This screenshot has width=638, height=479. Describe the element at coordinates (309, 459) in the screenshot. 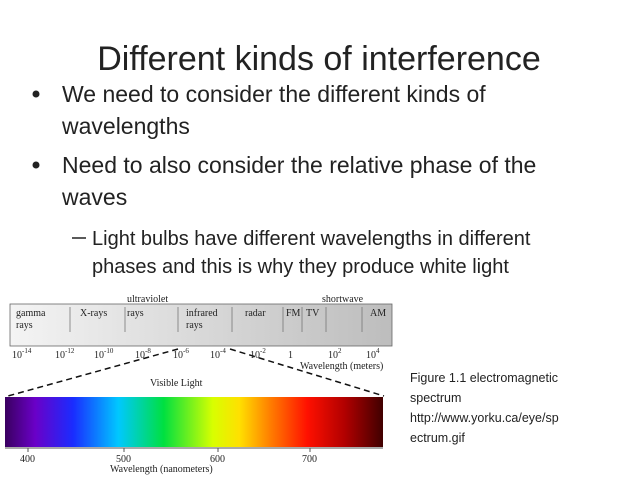

I see `nm-tick-label: 700` at that location.